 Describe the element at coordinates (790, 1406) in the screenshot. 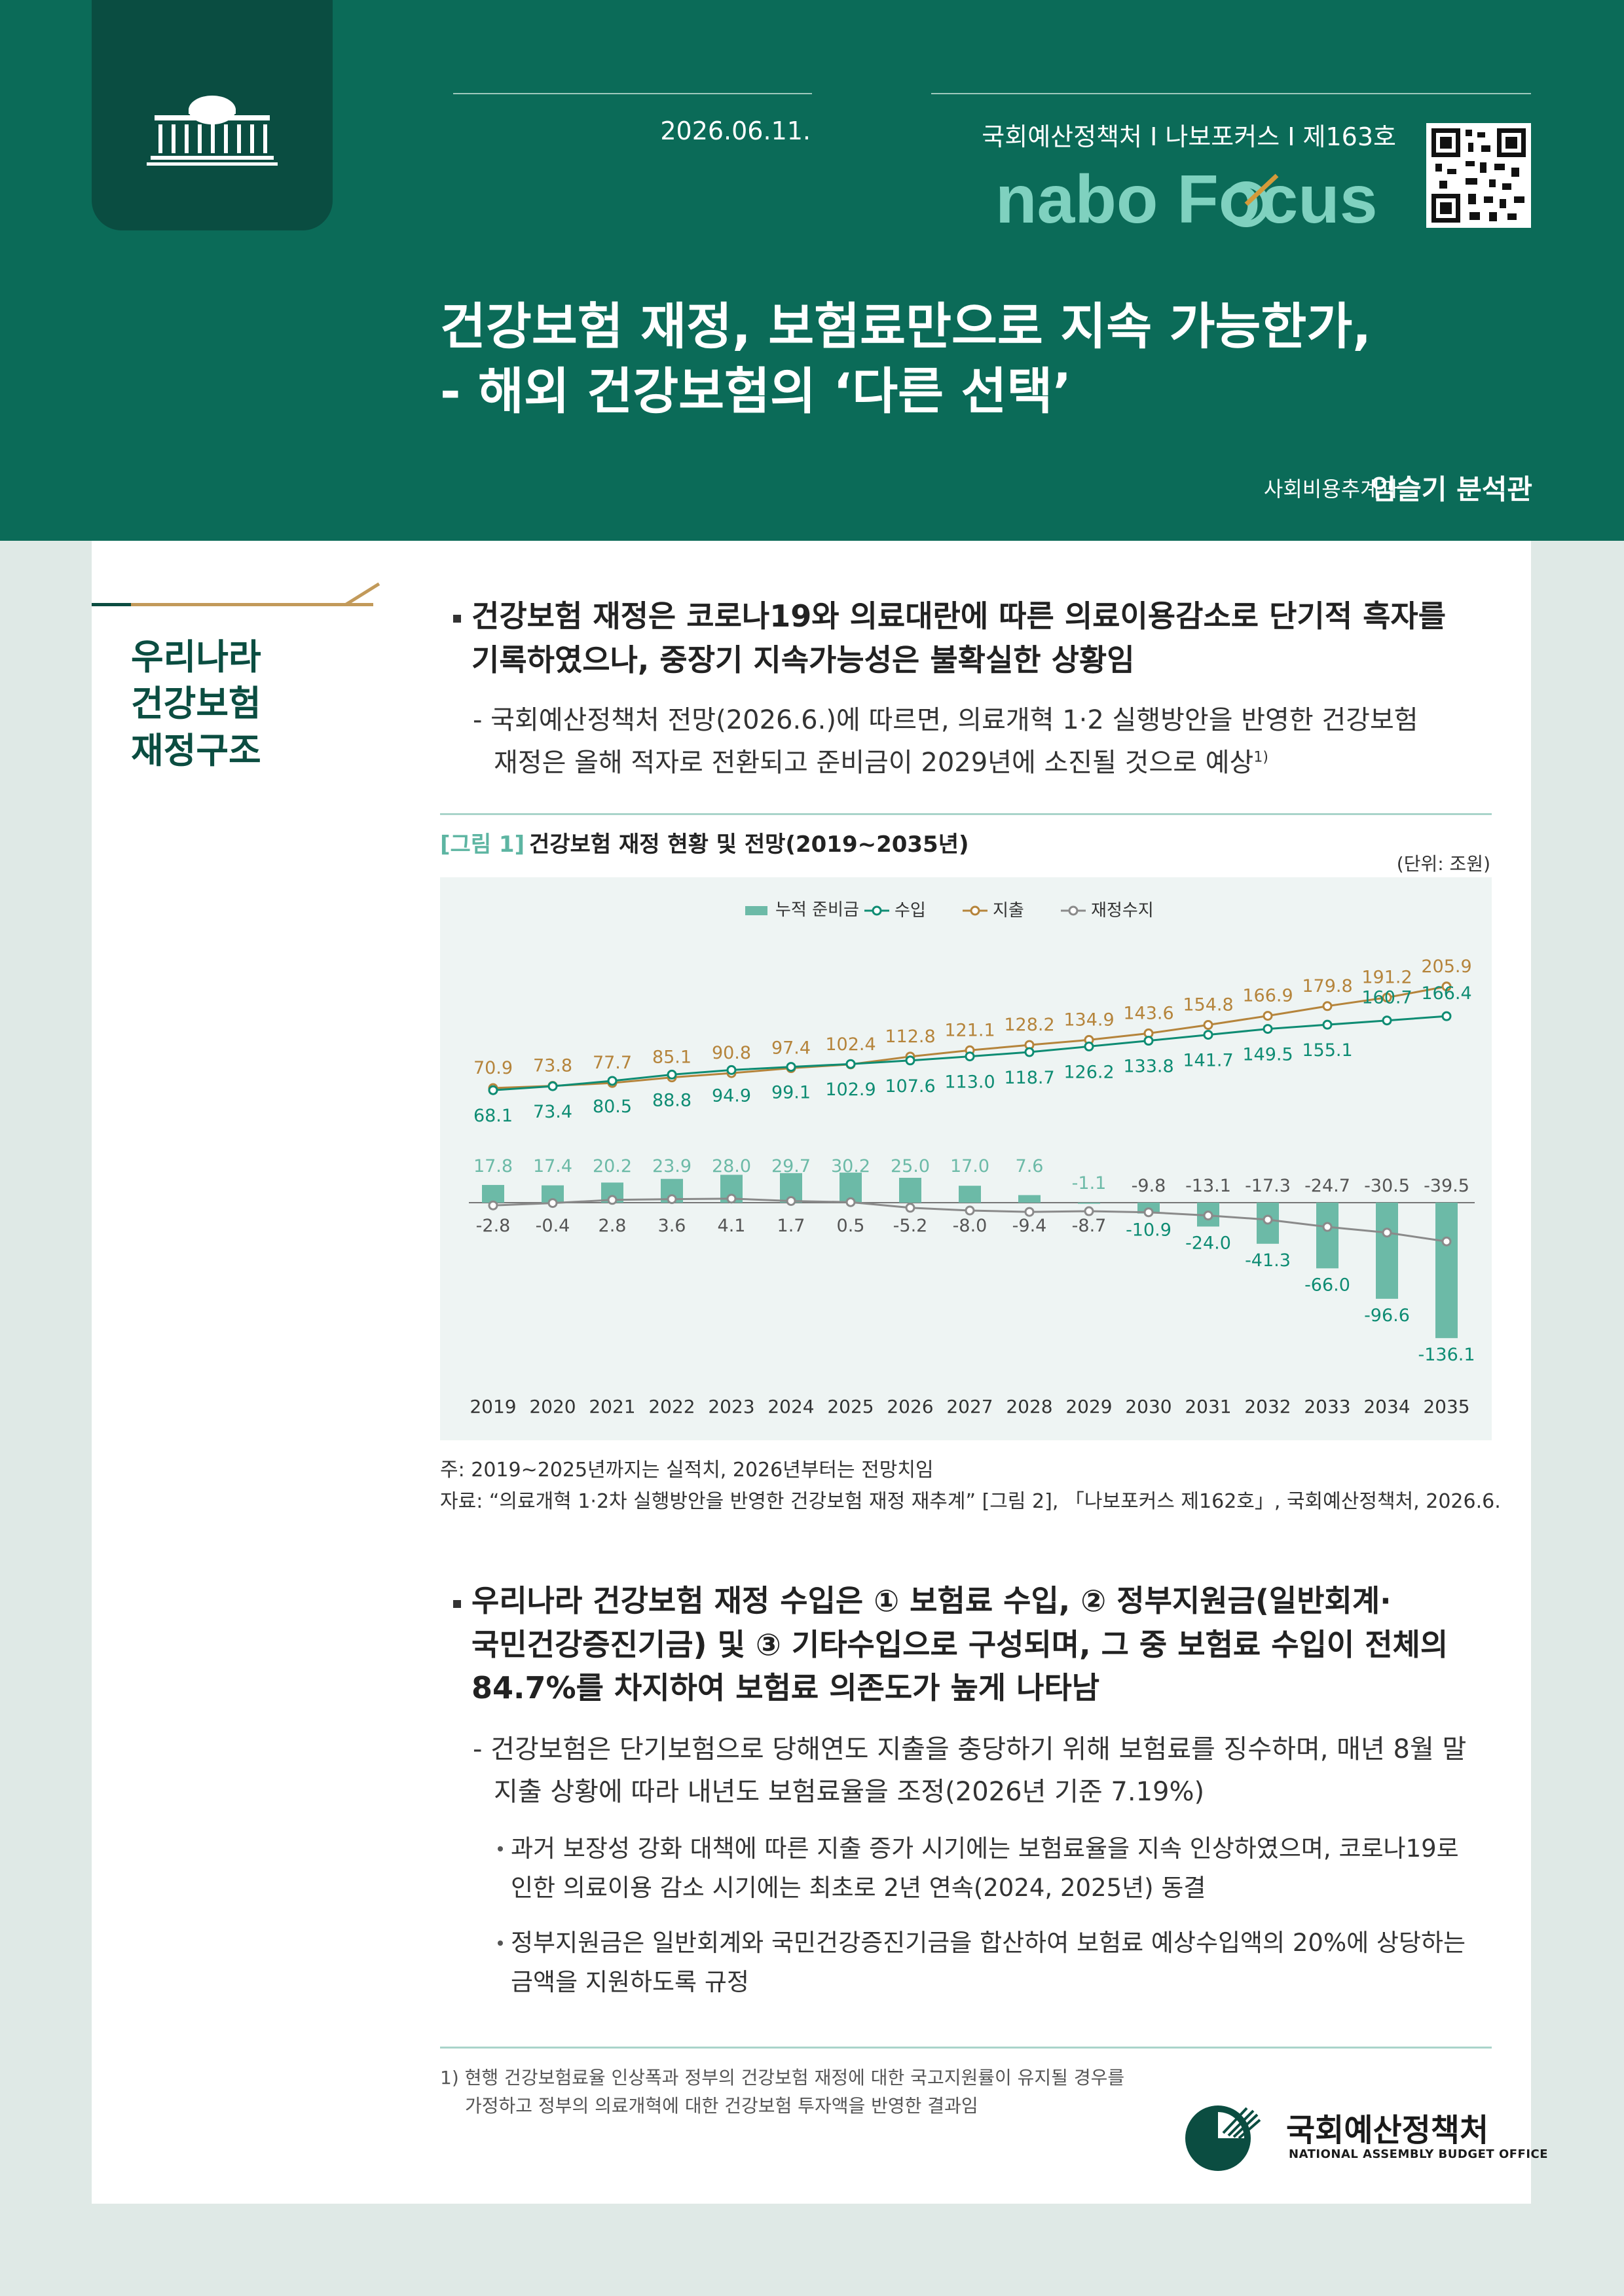

I see `x-tick-label: 2024` at that location.